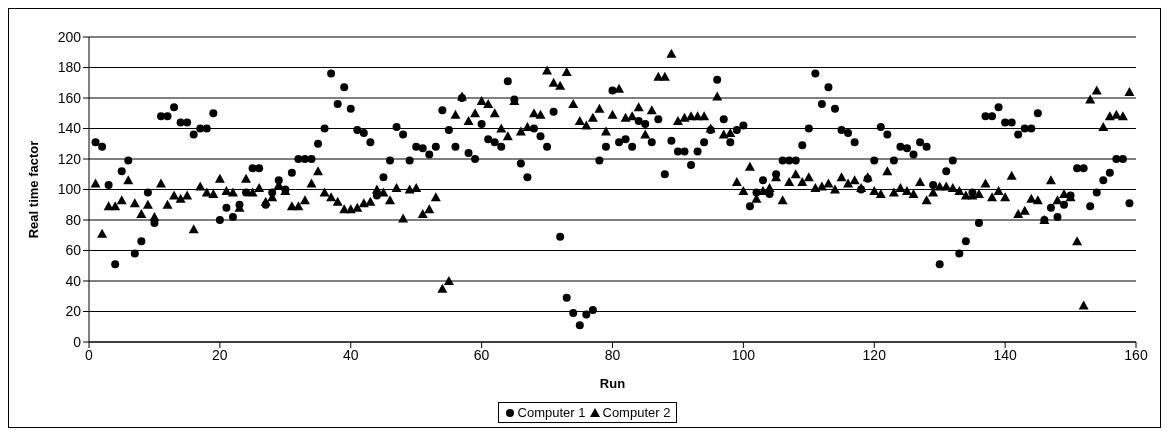  What do you see at coordinates (612, 383) in the screenshot?
I see `x-axis-title: Run` at bounding box center [612, 383].